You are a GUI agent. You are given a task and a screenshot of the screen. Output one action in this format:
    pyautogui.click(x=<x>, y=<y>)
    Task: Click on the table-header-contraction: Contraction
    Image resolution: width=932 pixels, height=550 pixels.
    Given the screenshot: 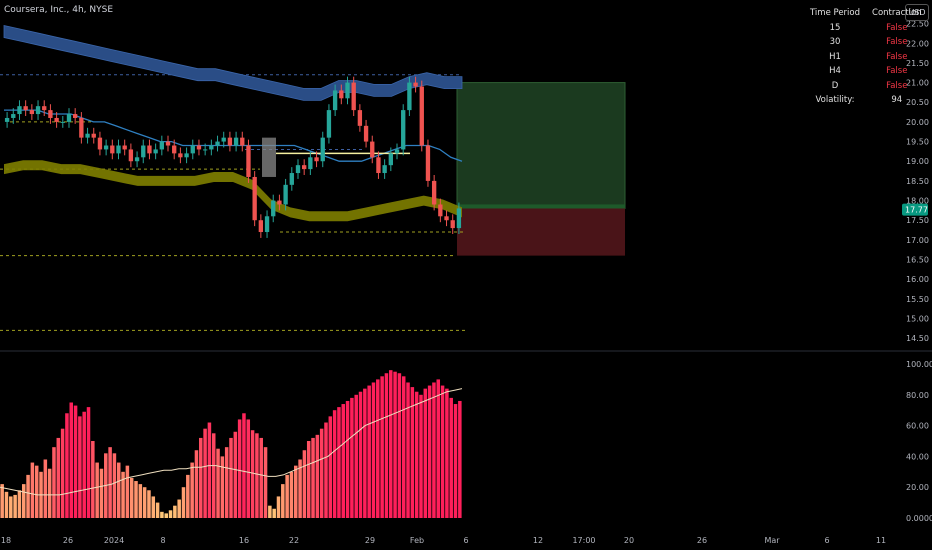 What is the action you would take?
    pyautogui.click(x=897, y=13)
    